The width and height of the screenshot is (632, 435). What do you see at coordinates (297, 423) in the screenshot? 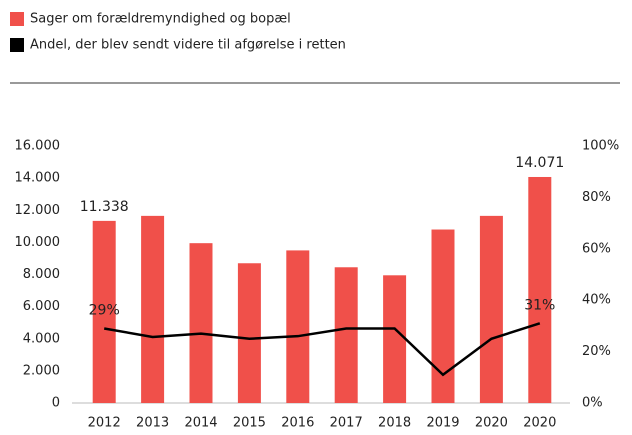
I see `x-tick-label: 2016` at bounding box center [297, 423].